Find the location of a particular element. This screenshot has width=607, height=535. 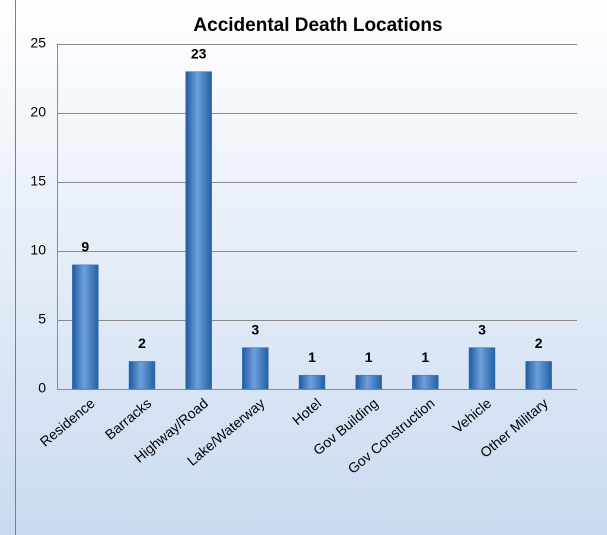

data-label: 9 is located at coordinates (85, 247).